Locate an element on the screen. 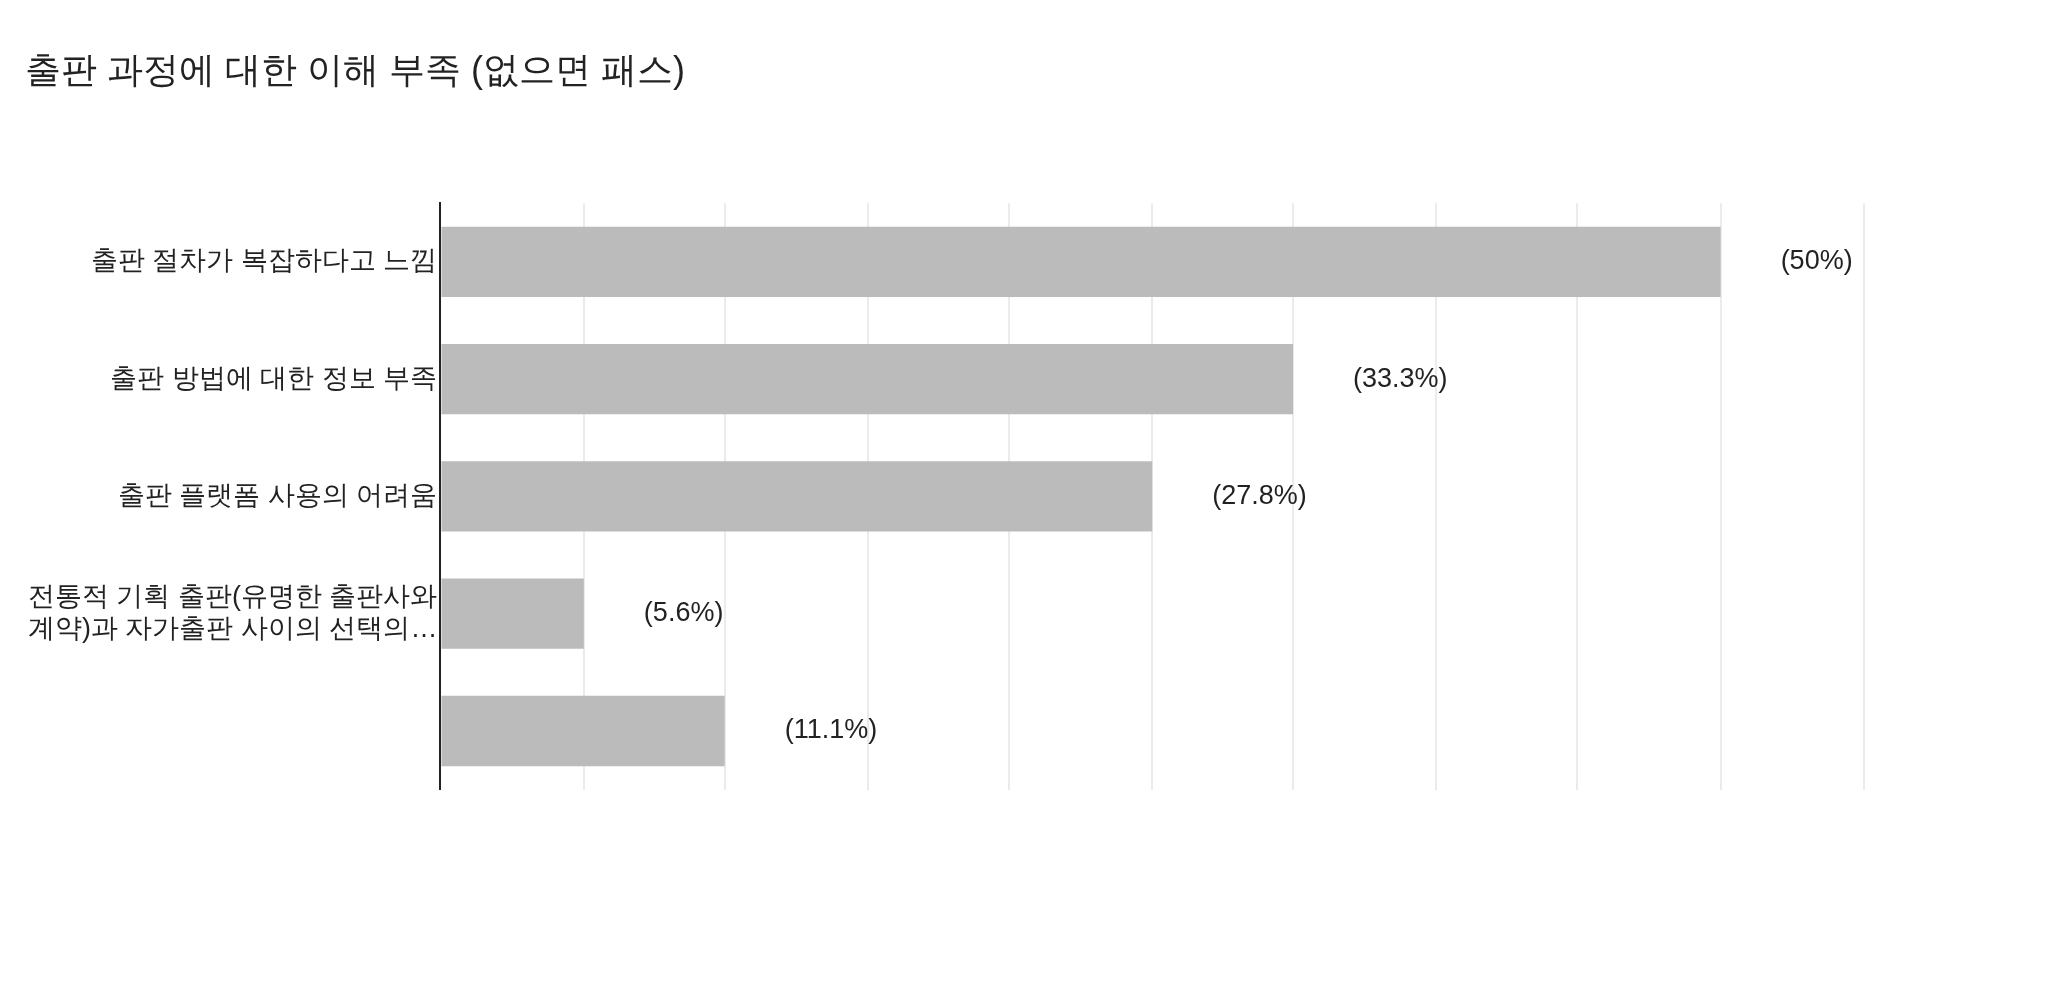 This screenshot has height=987, width=2069. data-label: (50%) is located at coordinates (1816, 260).